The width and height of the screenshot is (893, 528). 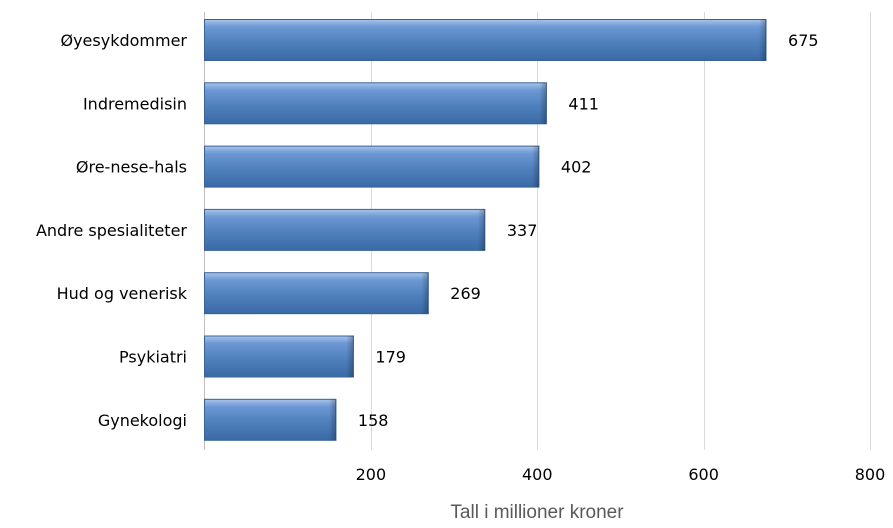 What do you see at coordinates (537, 512) in the screenshot?
I see `x-axis-title: Tall i millioner kroner` at bounding box center [537, 512].